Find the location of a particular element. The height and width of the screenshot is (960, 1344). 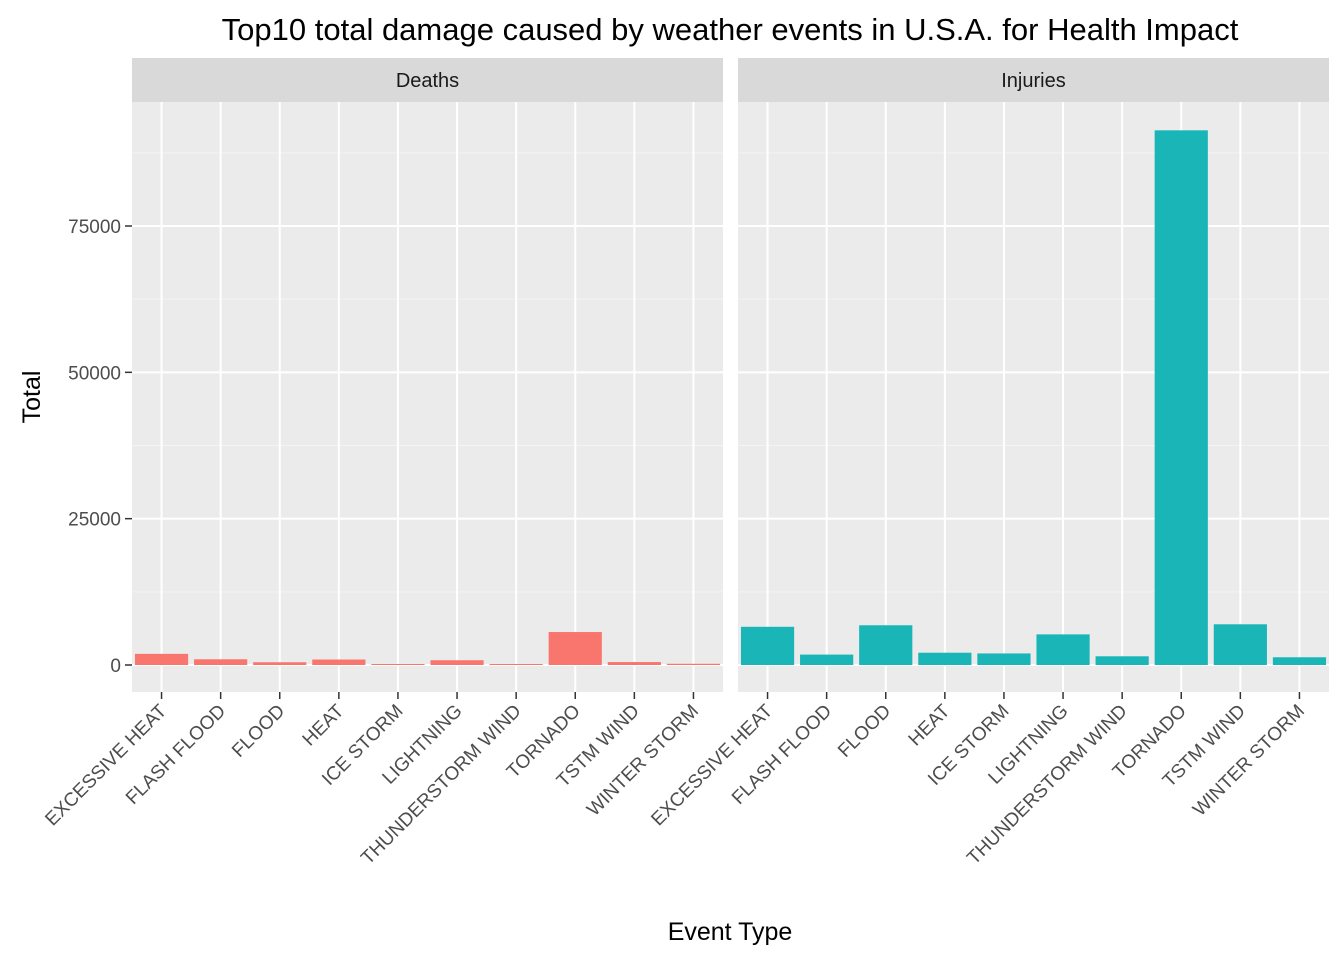

bar-deaths-ice-storm is located at coordinates (398, 664).